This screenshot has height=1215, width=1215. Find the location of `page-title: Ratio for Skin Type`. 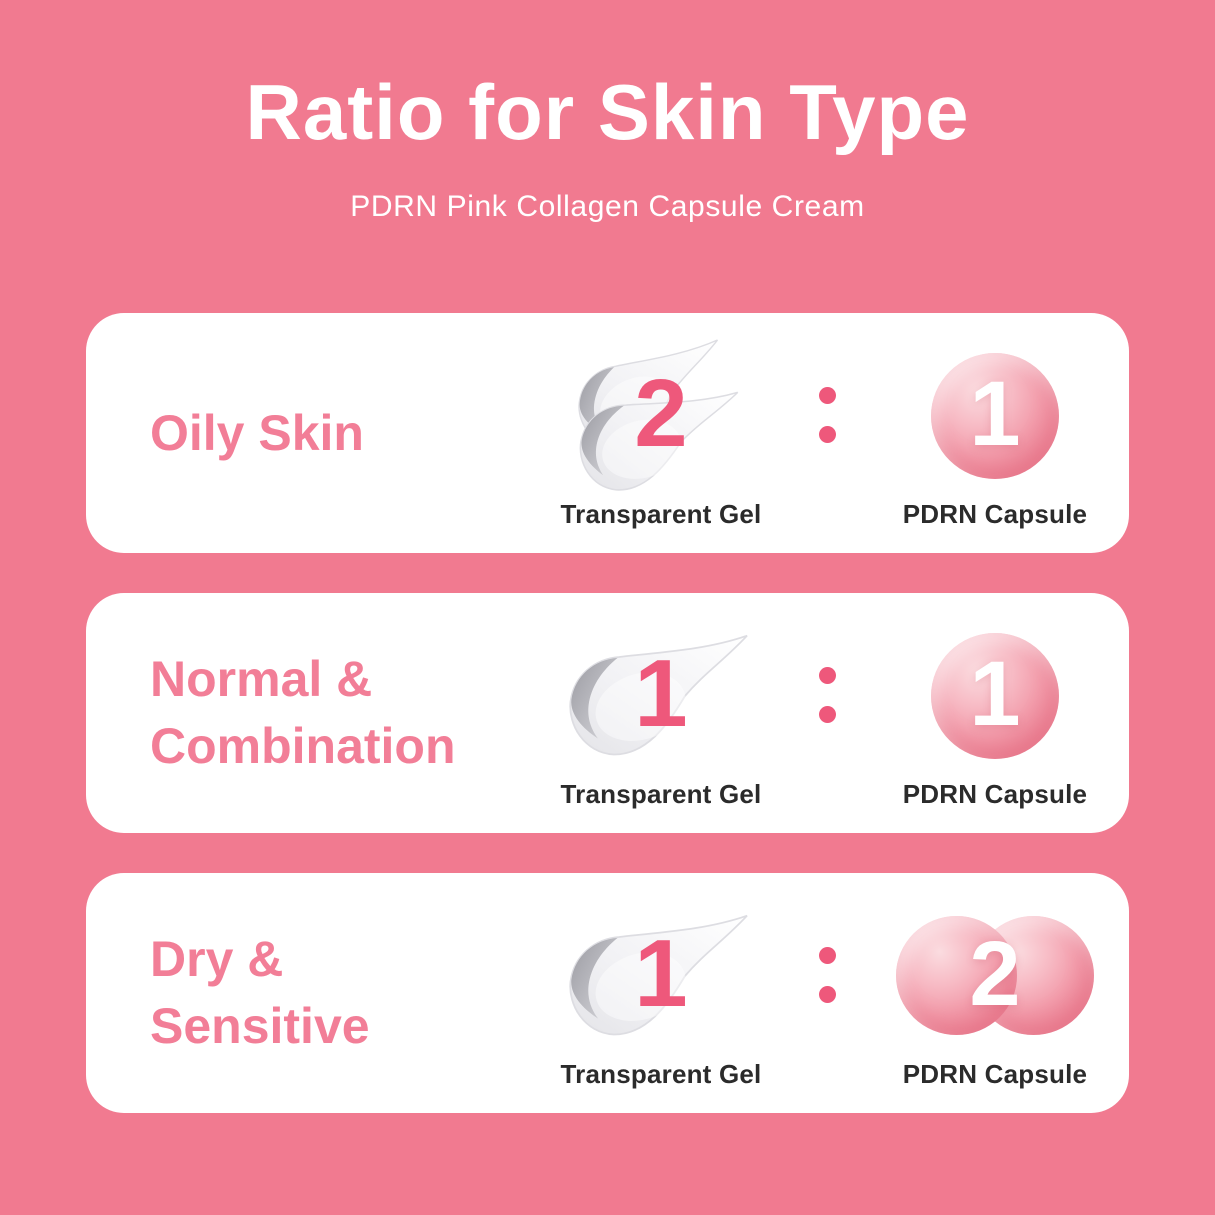

page-title: Ratio for Skin Type is located at coordinates (607, 112).